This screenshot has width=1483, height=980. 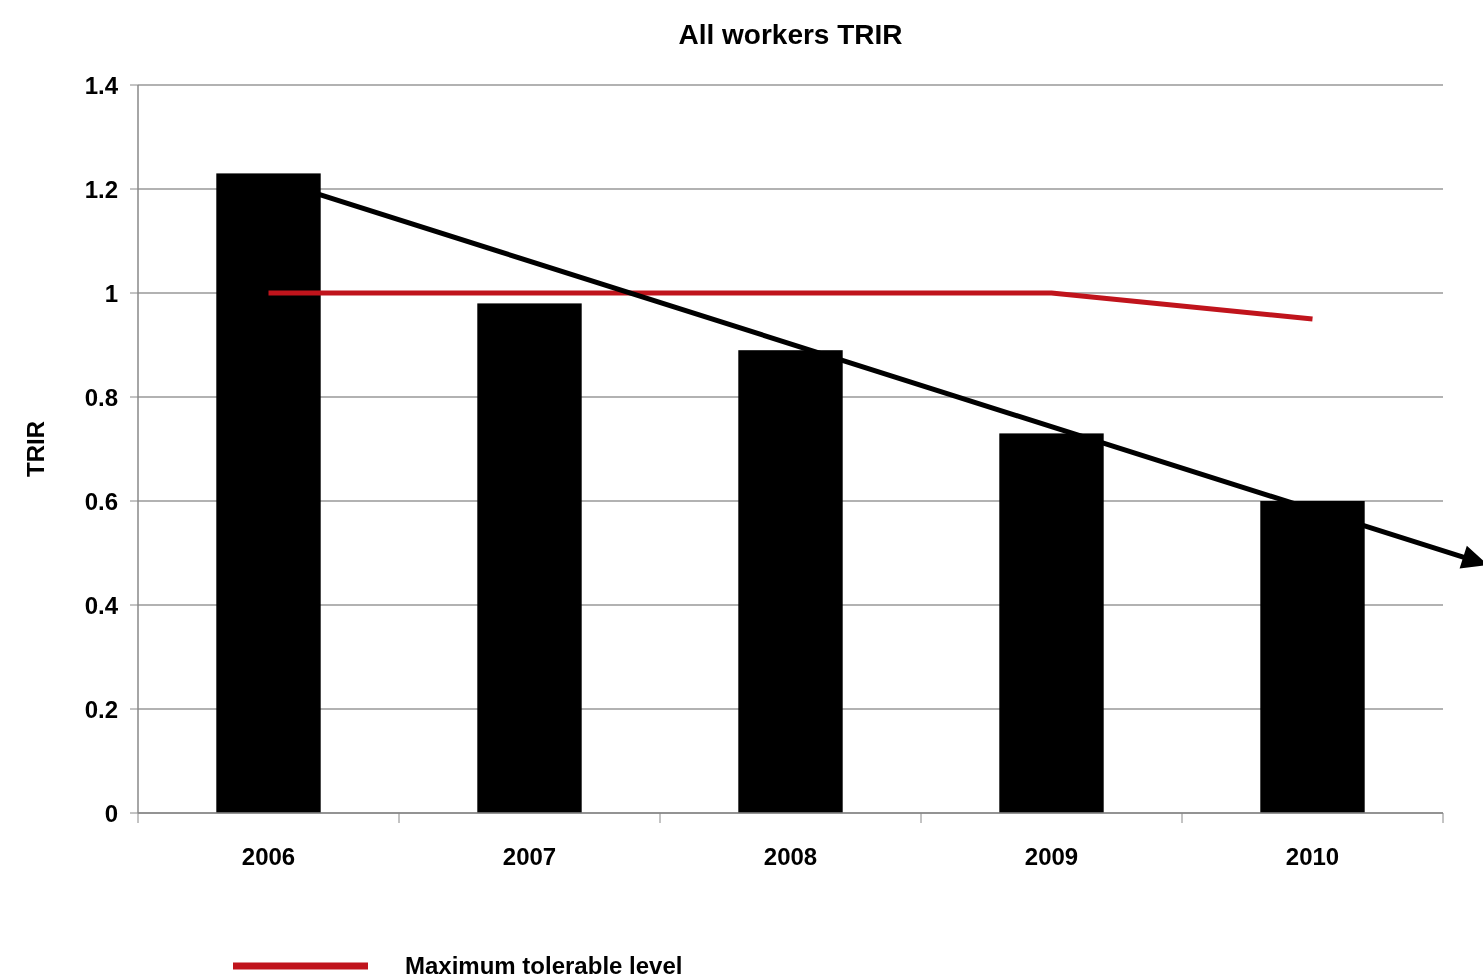 What do you see at coordinates (101, 85) in the screenshot?
I see `y-tick-label: 1.4` at bounding box center [101, 85].